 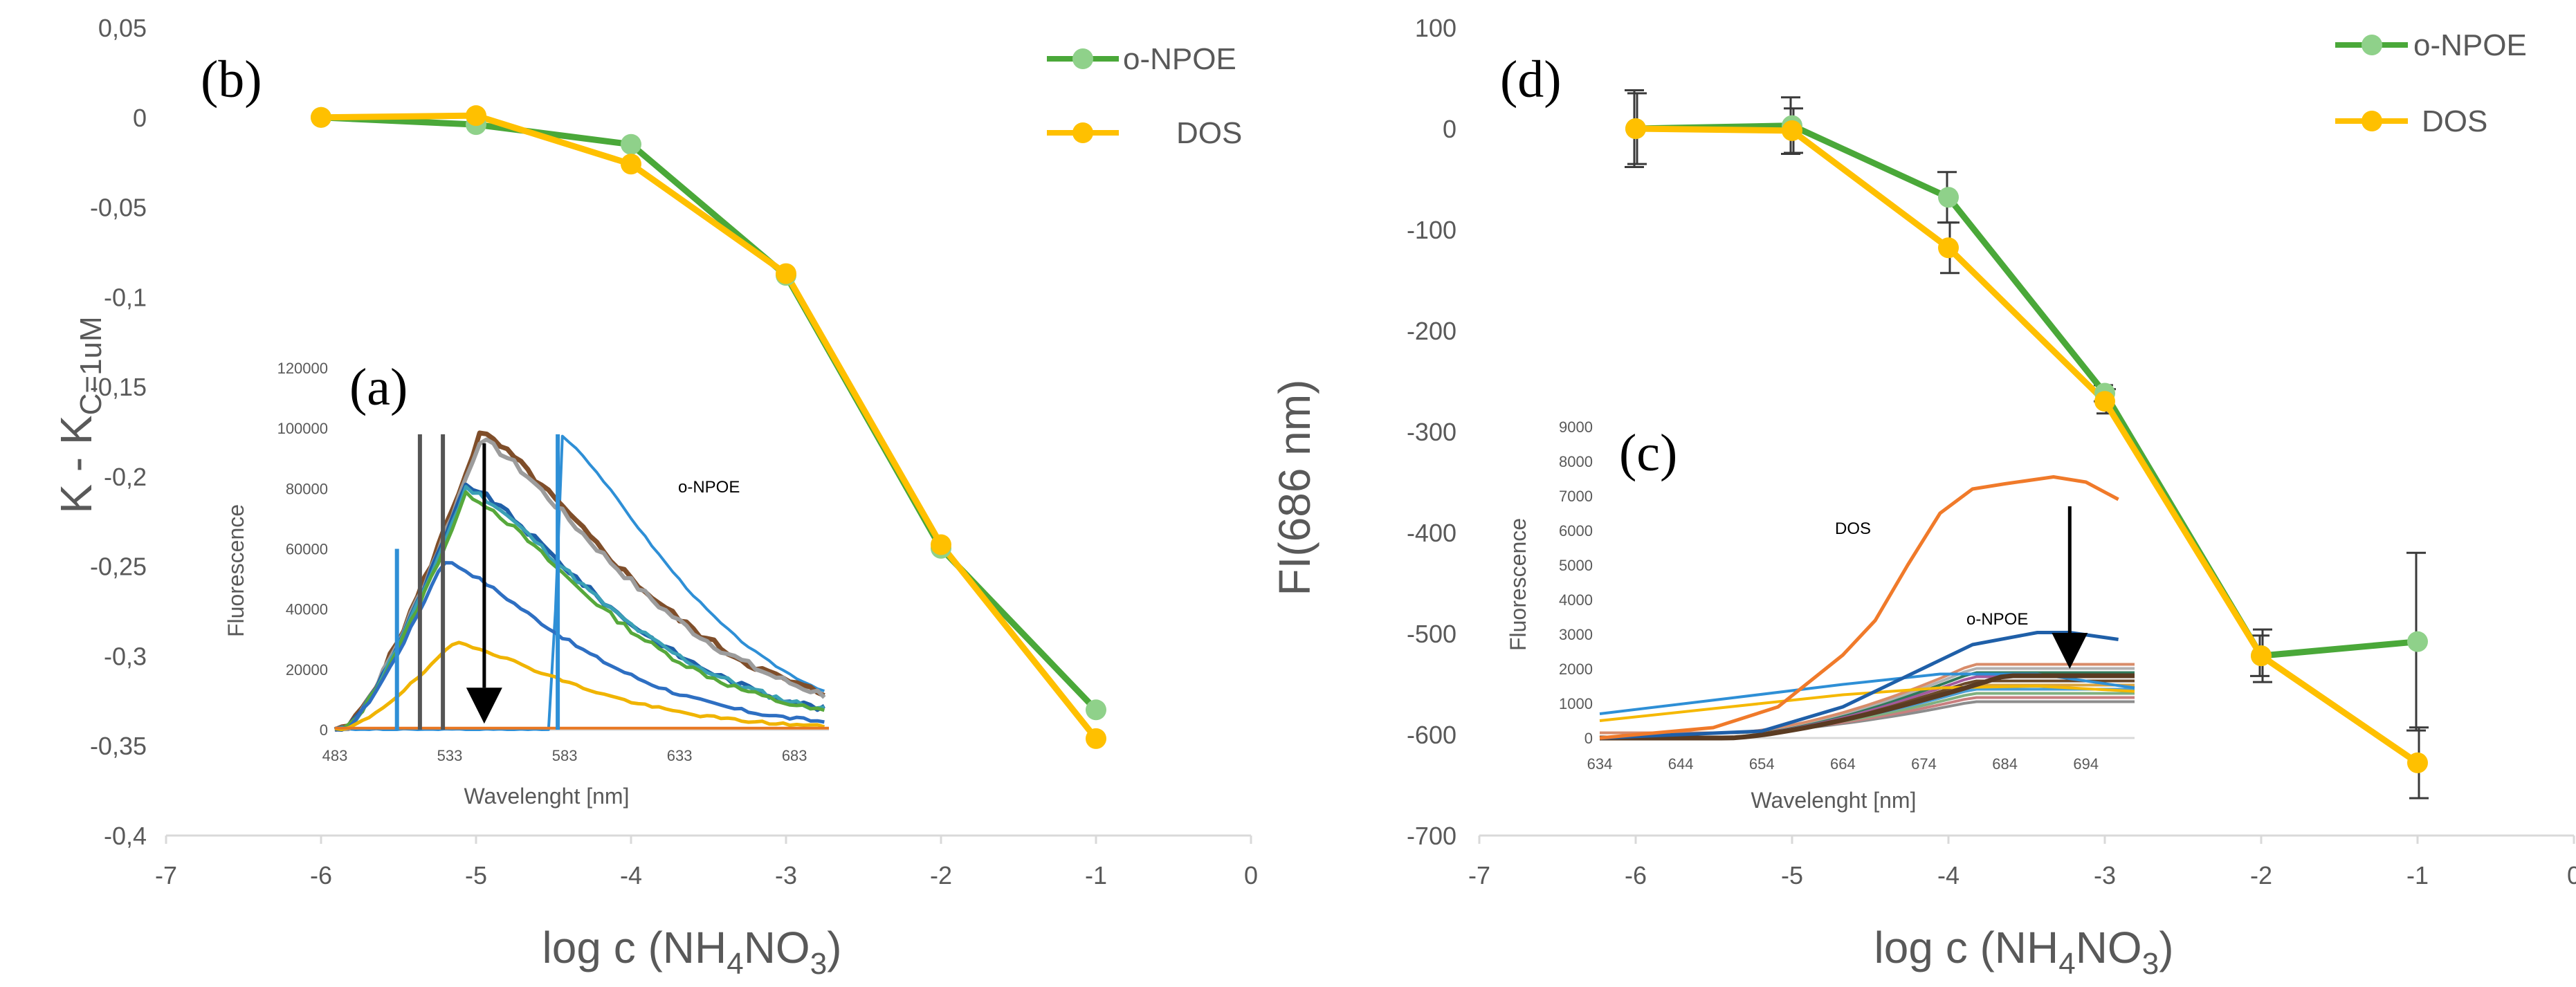 I want to click on inset-c-curves, so click(x=1867, y=608).